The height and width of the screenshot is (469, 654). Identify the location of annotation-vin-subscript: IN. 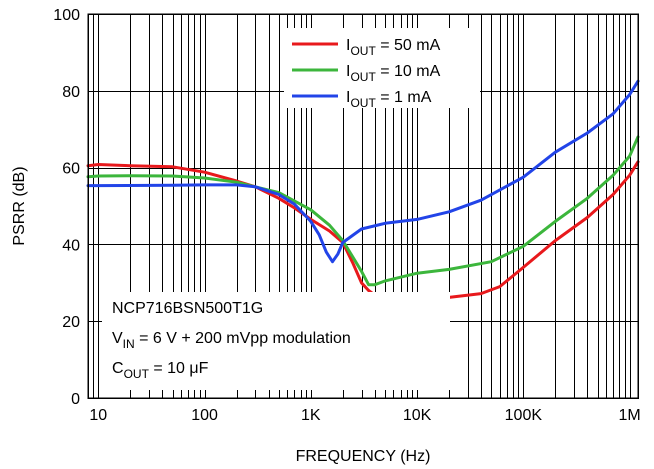
(129, 344).